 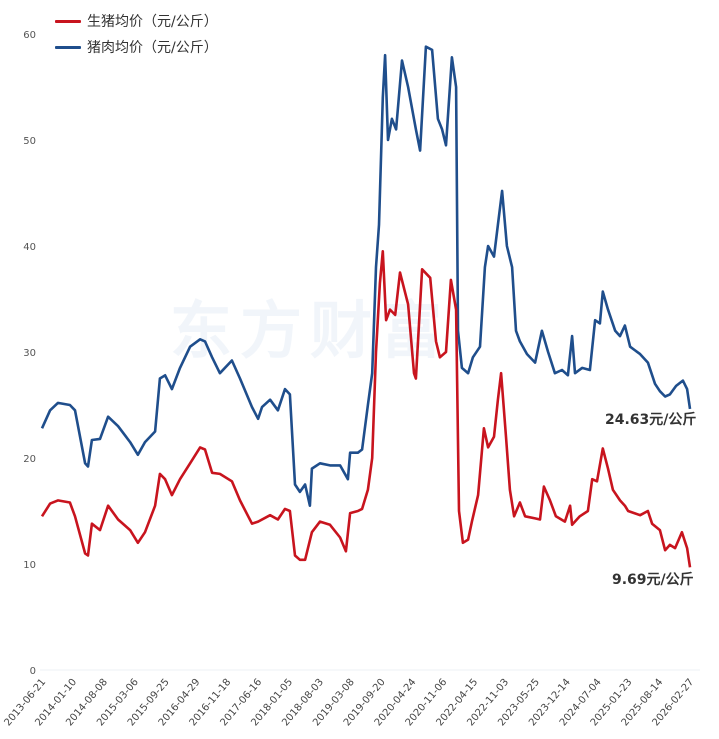 What do you see at coordinates (651, 420) in the screenshot?
I see `pork-last-value-label: 24.63元/公斤` at bounding box center [651, 420].